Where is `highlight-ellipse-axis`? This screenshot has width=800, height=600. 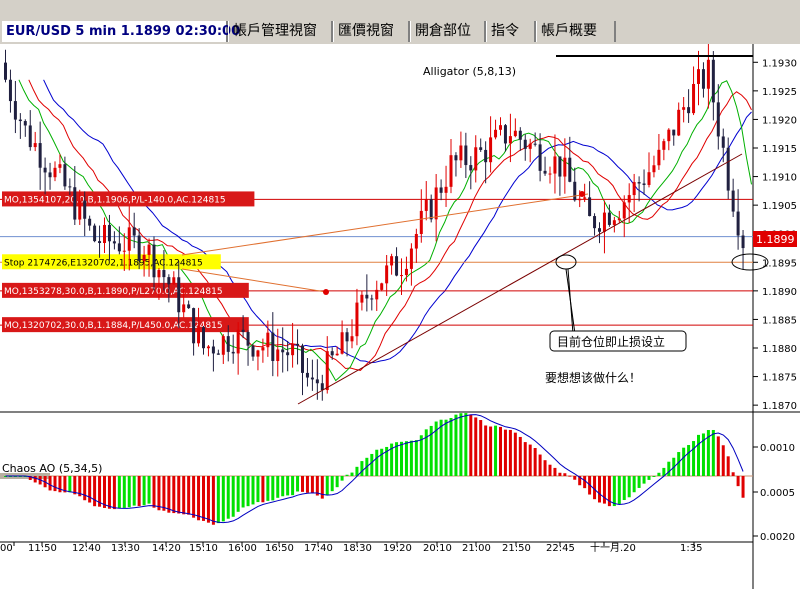 highlight-ellipse-axis is located at coordinates (750, 262).